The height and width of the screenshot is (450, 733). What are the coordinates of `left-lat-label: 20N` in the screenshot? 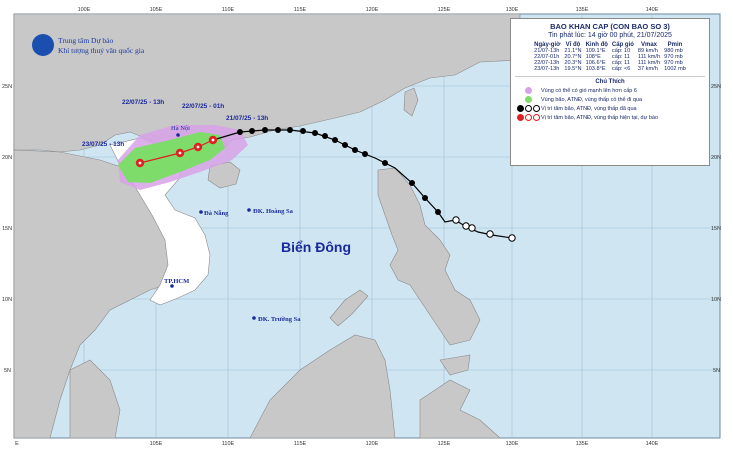 It's located at (7, 158).